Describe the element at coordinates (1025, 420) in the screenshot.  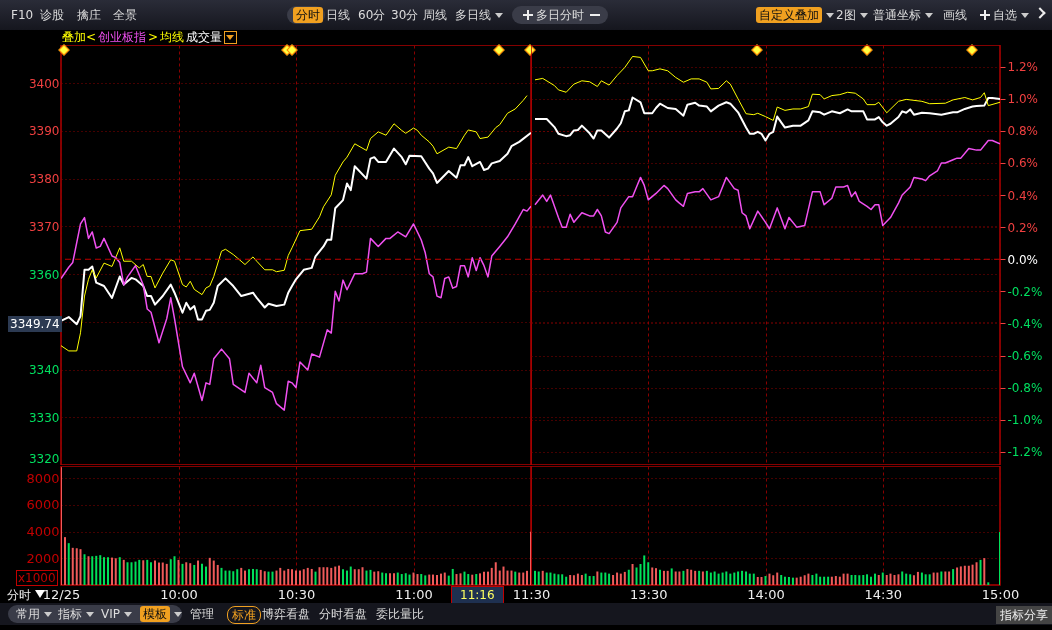
I see `y2-tick-label: -1.0%` at that location.